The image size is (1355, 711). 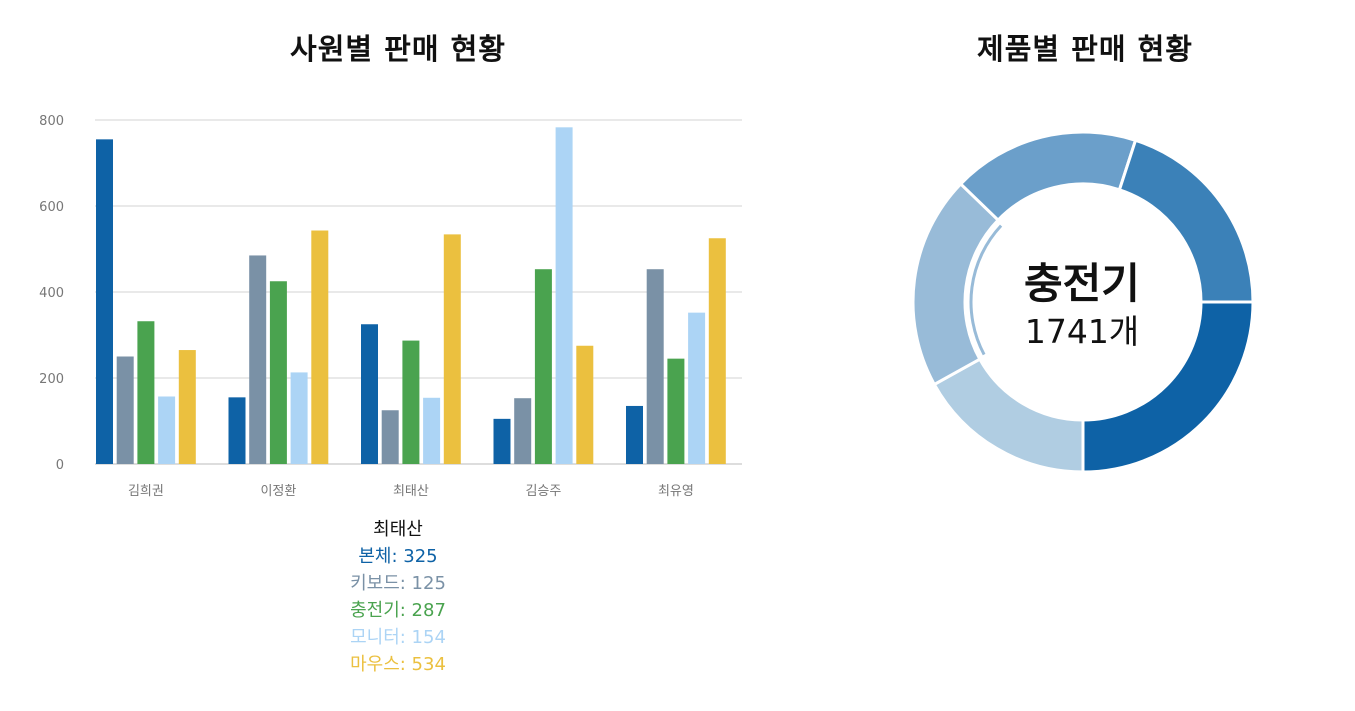 I want to click on donut-center-value: 1741개, so click(x=1082, y=331).